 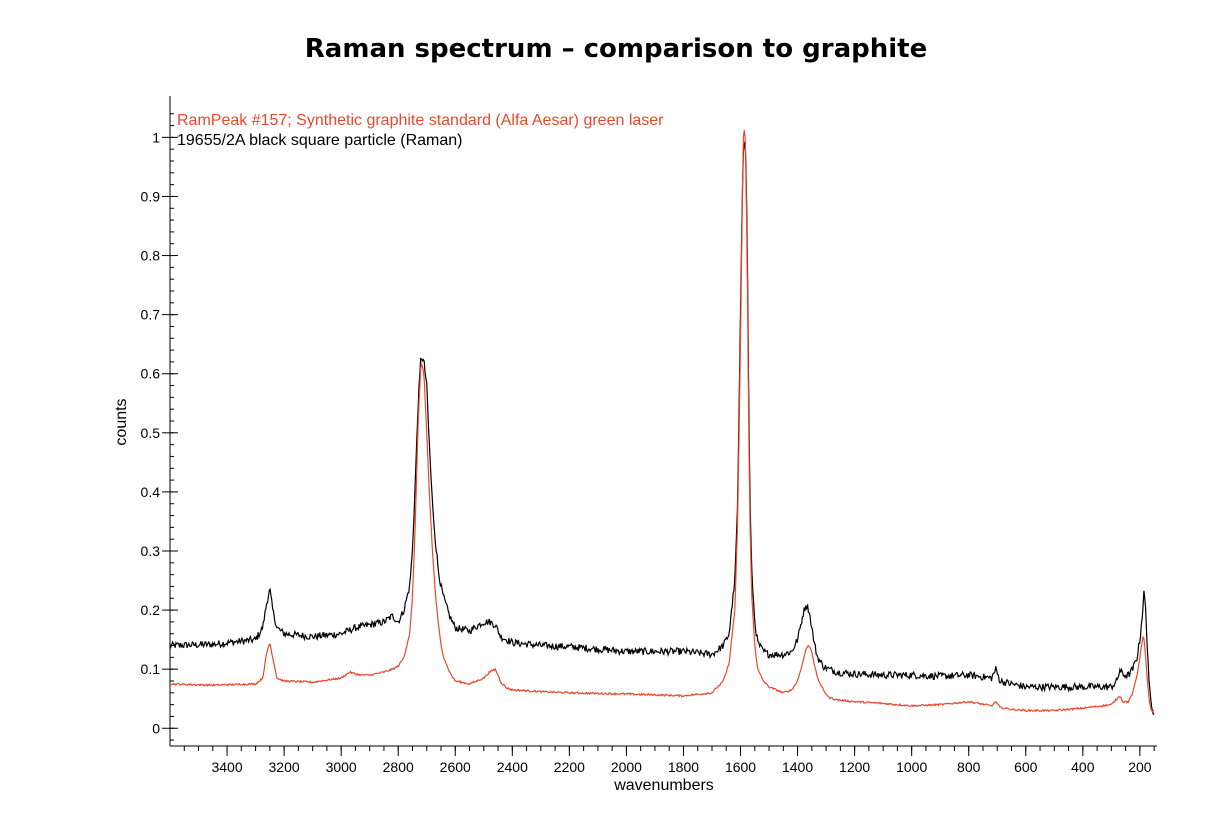 What do you see at coordinates (156, 728) in the screenshot?
I see `y-tick-label: 0` at bounding box center [156, 728].